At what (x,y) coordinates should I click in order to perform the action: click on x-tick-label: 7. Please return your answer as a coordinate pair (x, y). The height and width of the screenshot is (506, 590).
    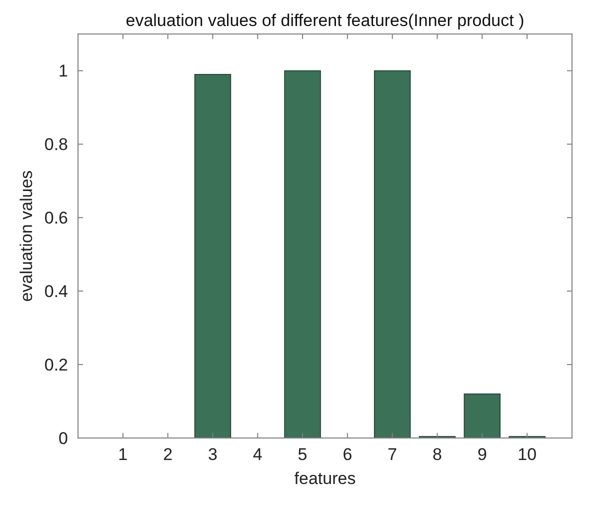
    Looking at the image, I should click on (393, 454).